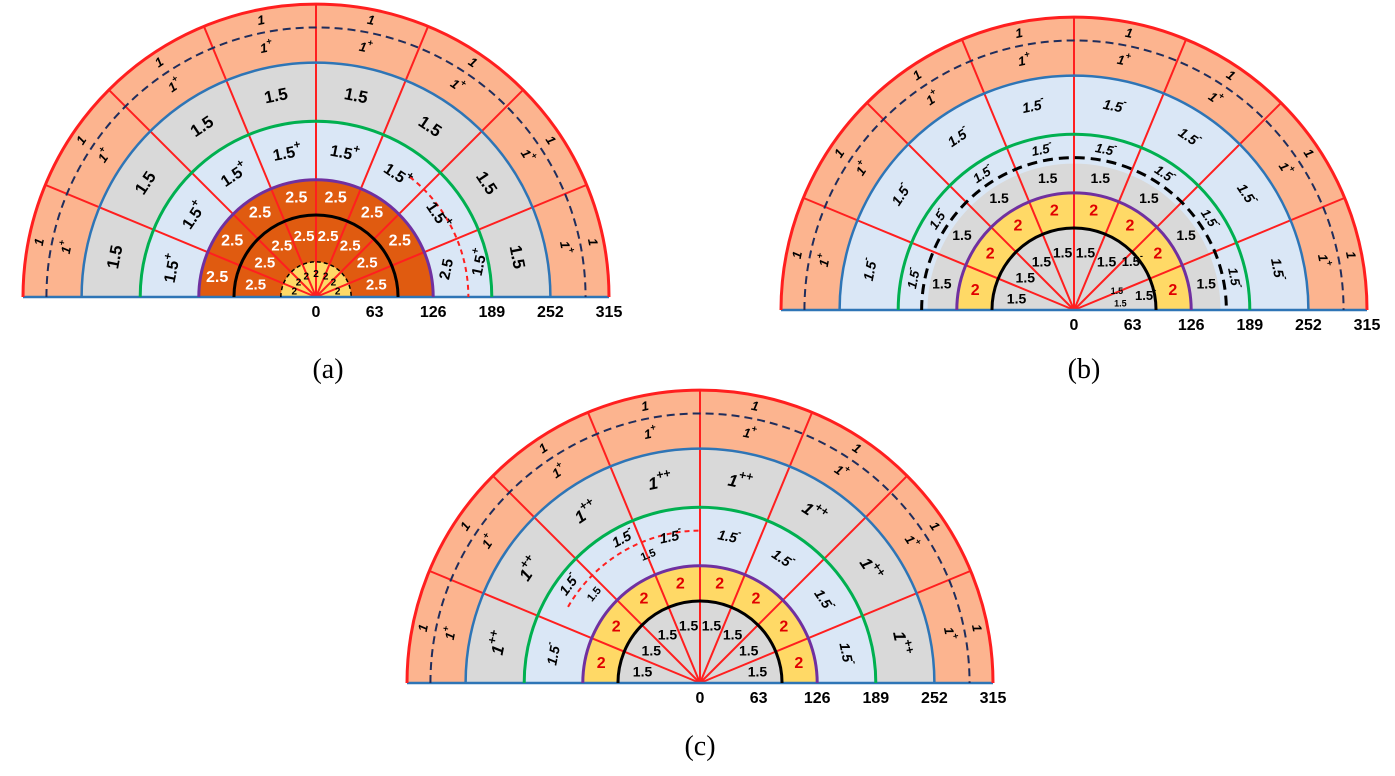 The image size is (1395, 776). Describe the element at coordinates (1084, 369) in the screenshot. I see `caption-b: (b)` at that location.